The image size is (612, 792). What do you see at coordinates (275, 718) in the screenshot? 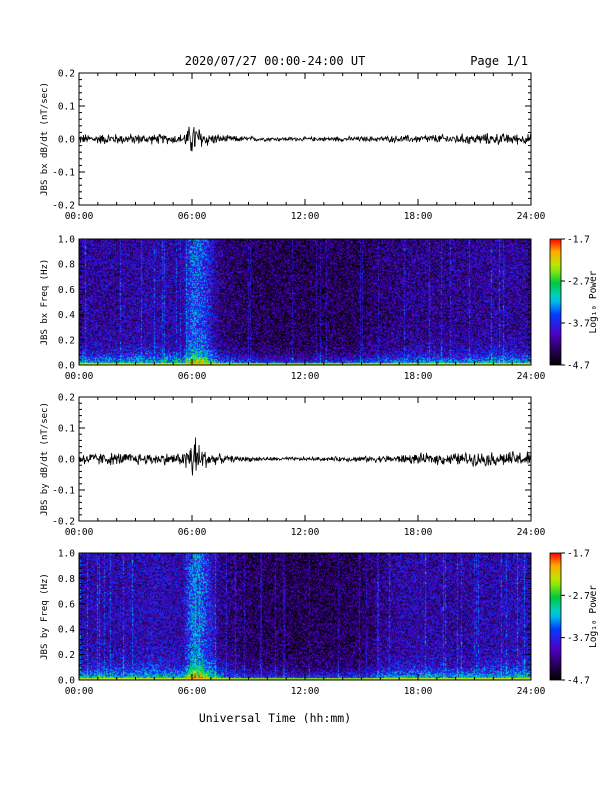
I see `x-axis-label: Universal Time (hh:mm)` at bounding box center [275, 718].